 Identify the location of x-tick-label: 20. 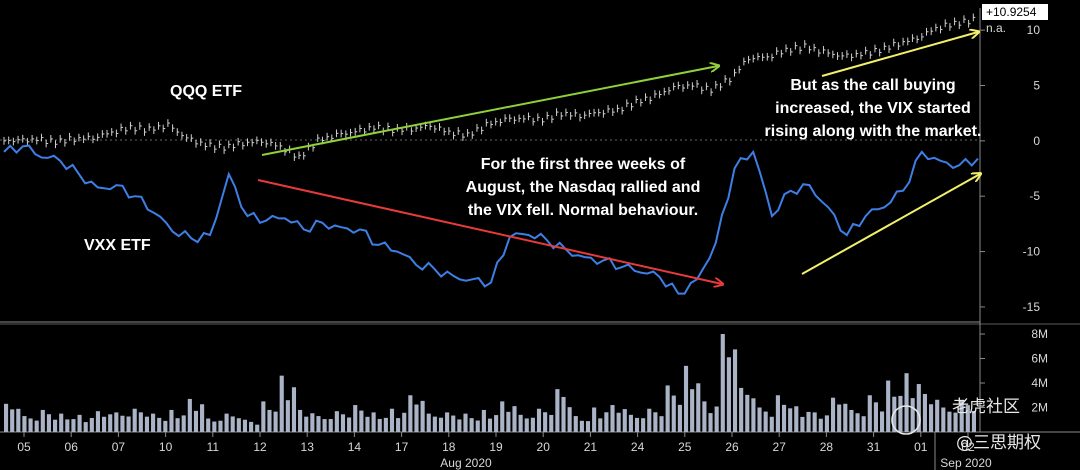
(544, 447).